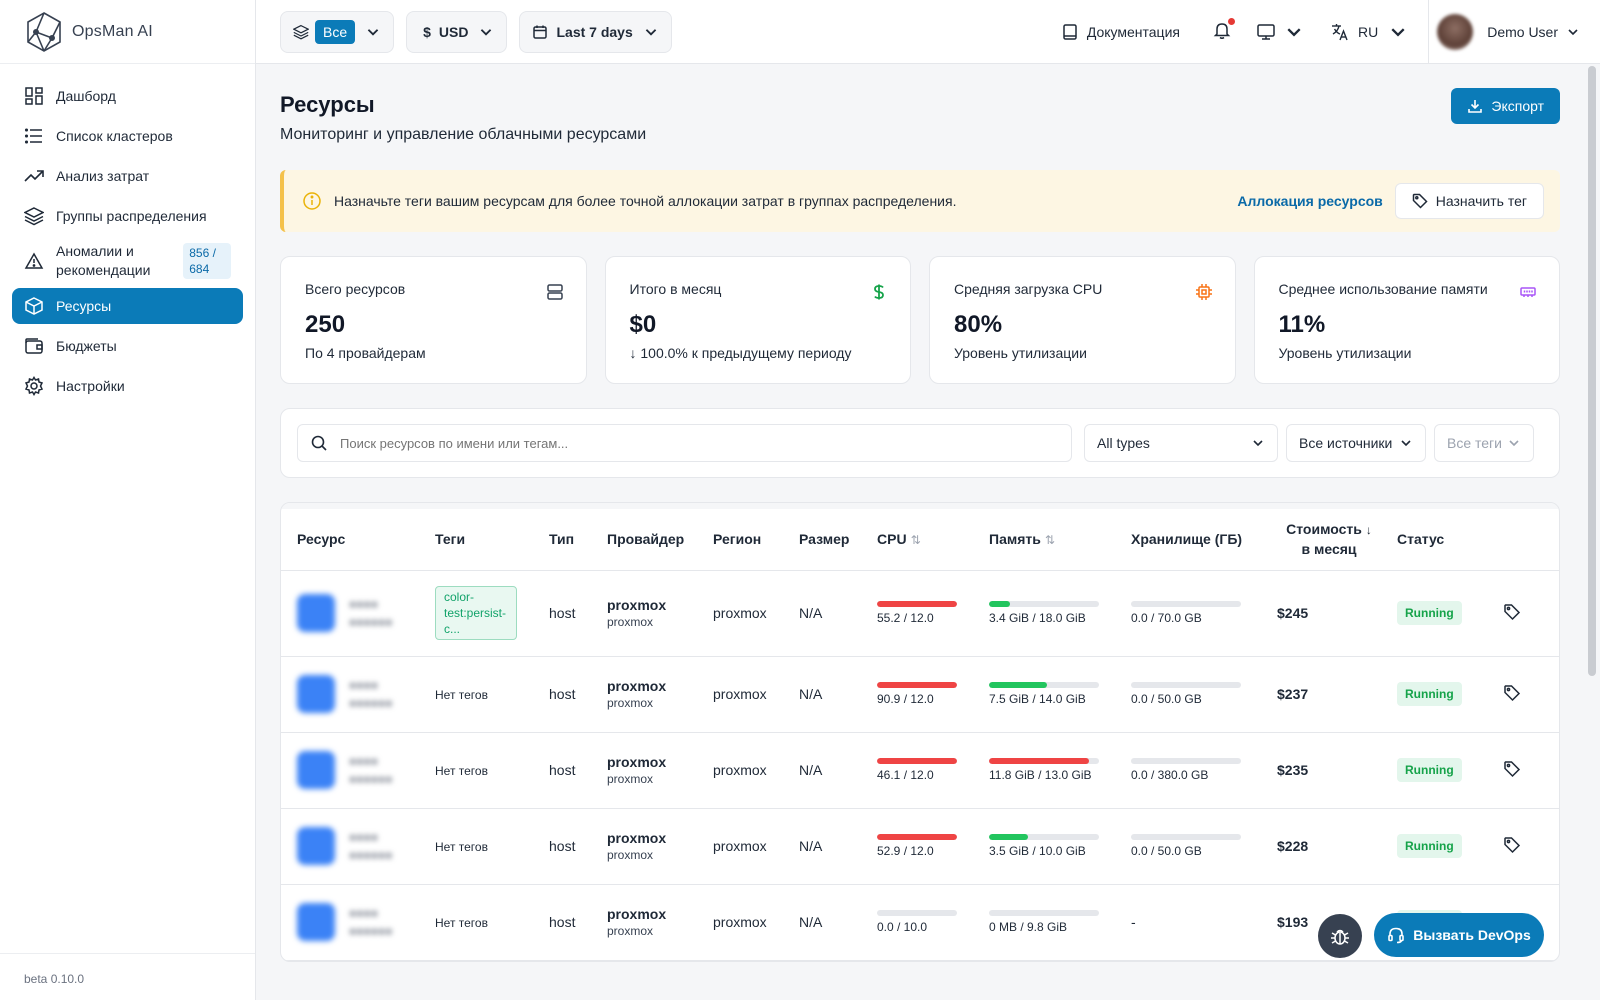 This screenshot has height=1000, width=1600. I want to click on stat-value: 80%, so click(978, 324).